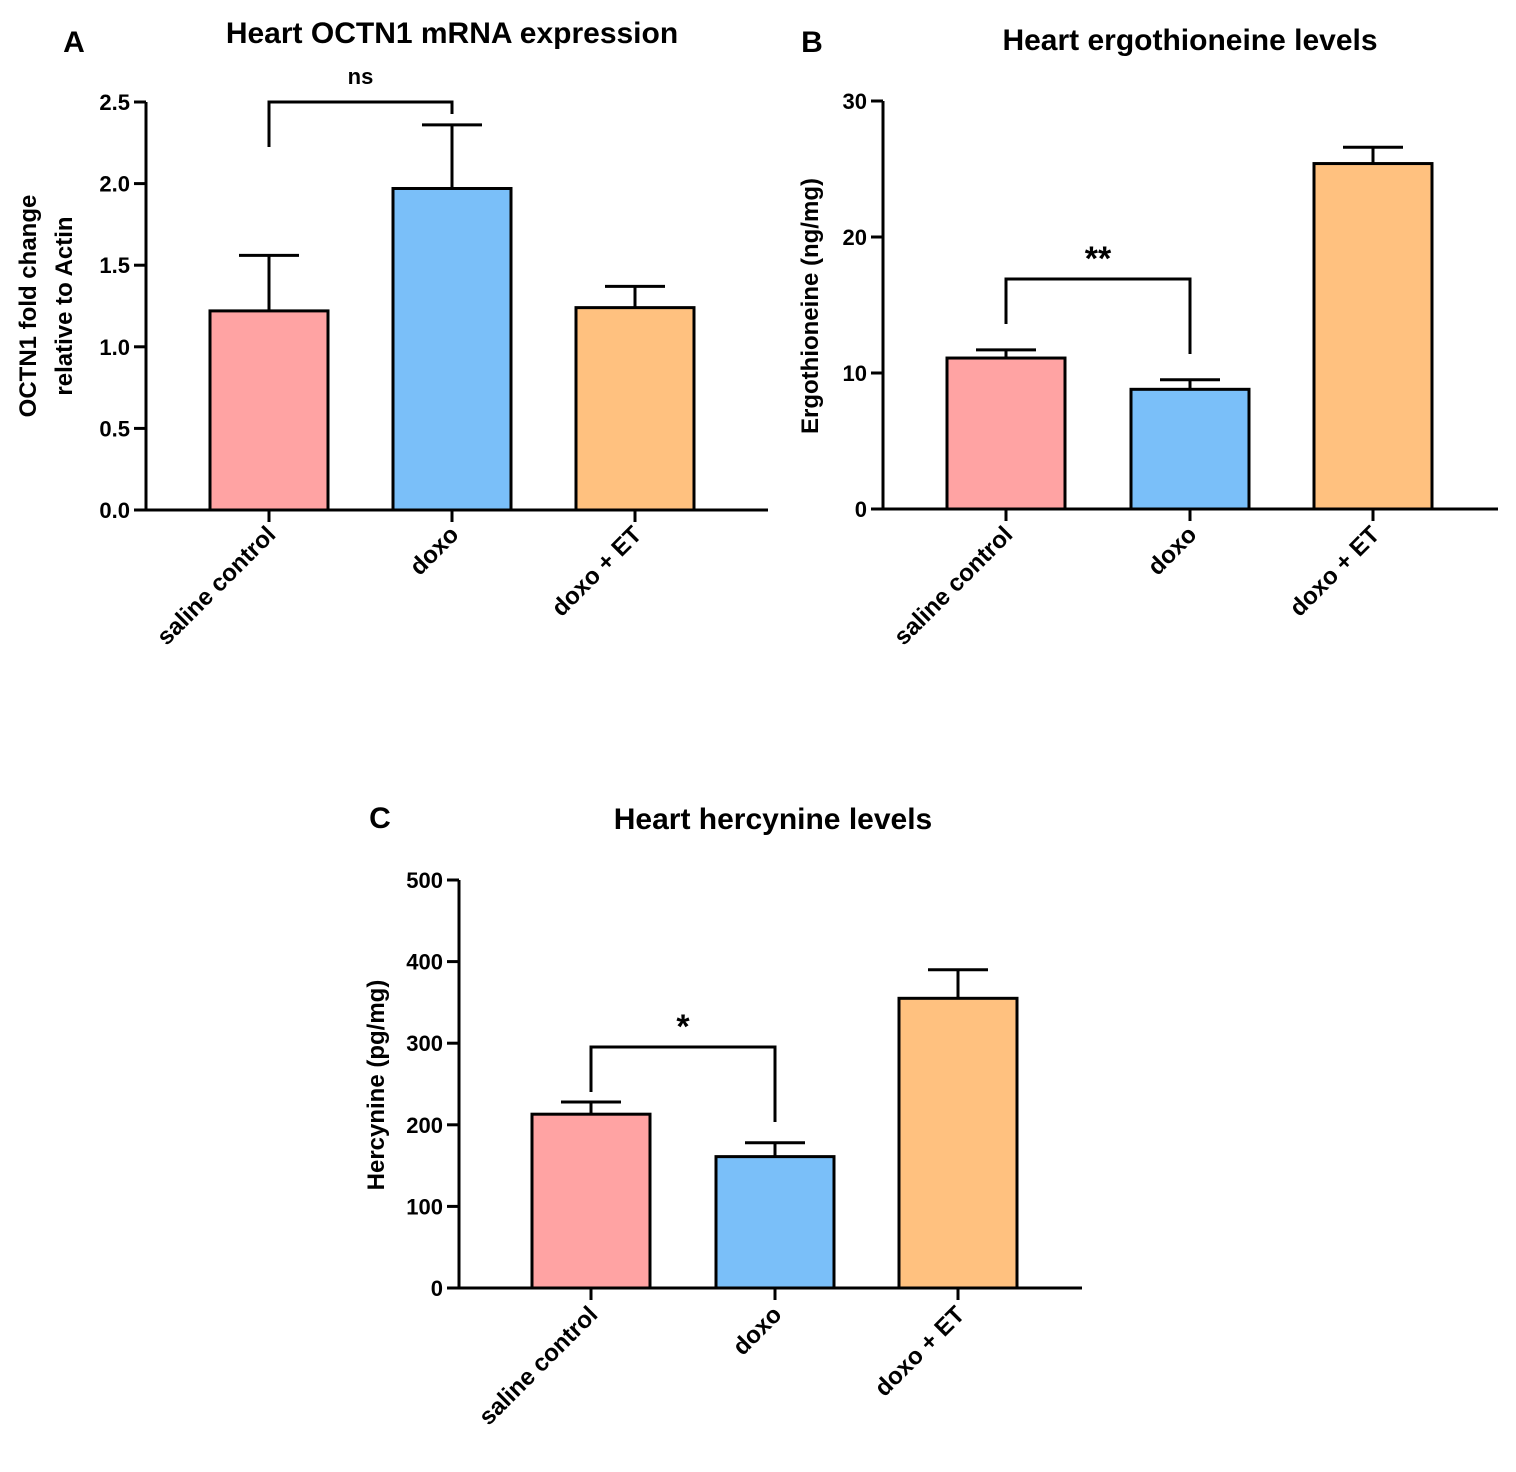 This screenshot has width=1516, height=1472. I want to click on y-tick-label: 400, so click(424, 962).